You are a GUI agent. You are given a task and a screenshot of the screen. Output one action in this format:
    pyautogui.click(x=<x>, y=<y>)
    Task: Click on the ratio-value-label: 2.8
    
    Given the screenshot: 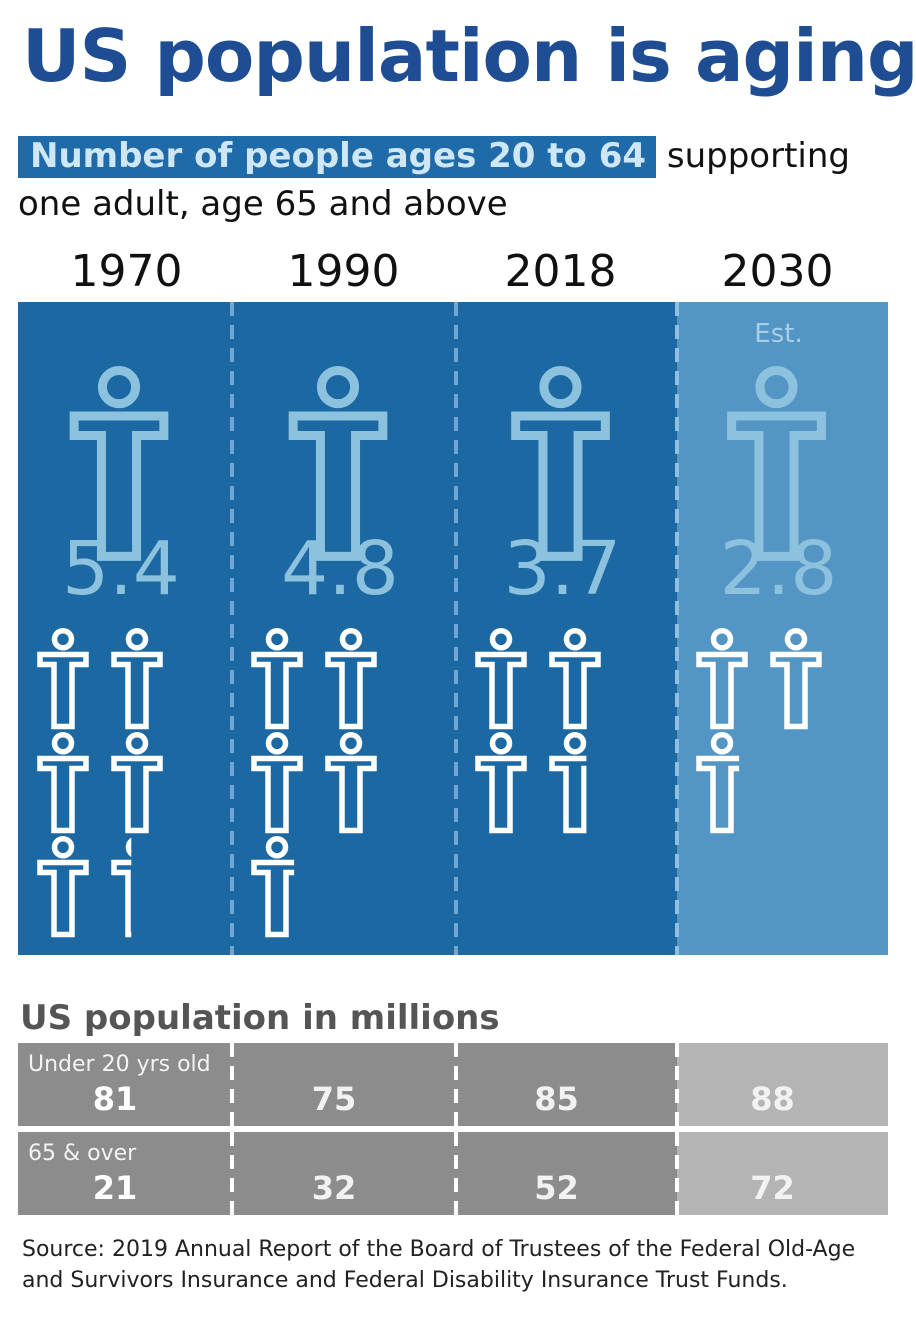 What is the action you would take?
    pyautogui.click(x=779, y=569)
    